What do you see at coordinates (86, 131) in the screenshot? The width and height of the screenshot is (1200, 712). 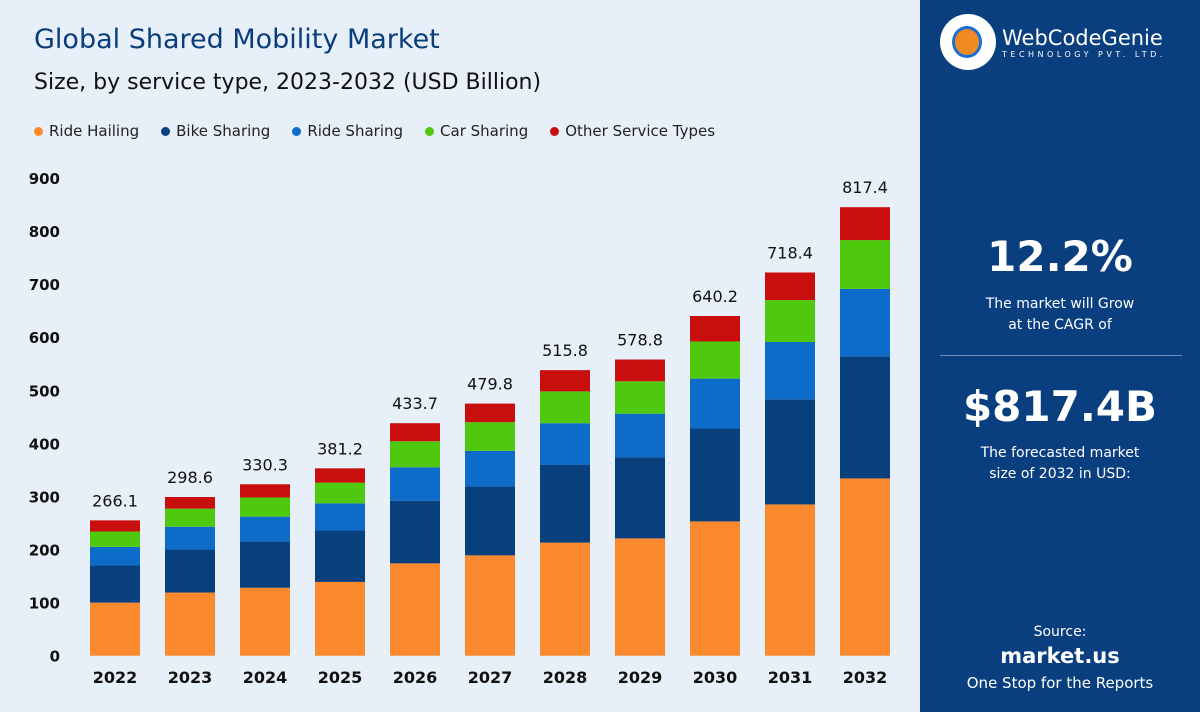 I see `legend-item: Ride Hailing` at bounding box center [86, 131].